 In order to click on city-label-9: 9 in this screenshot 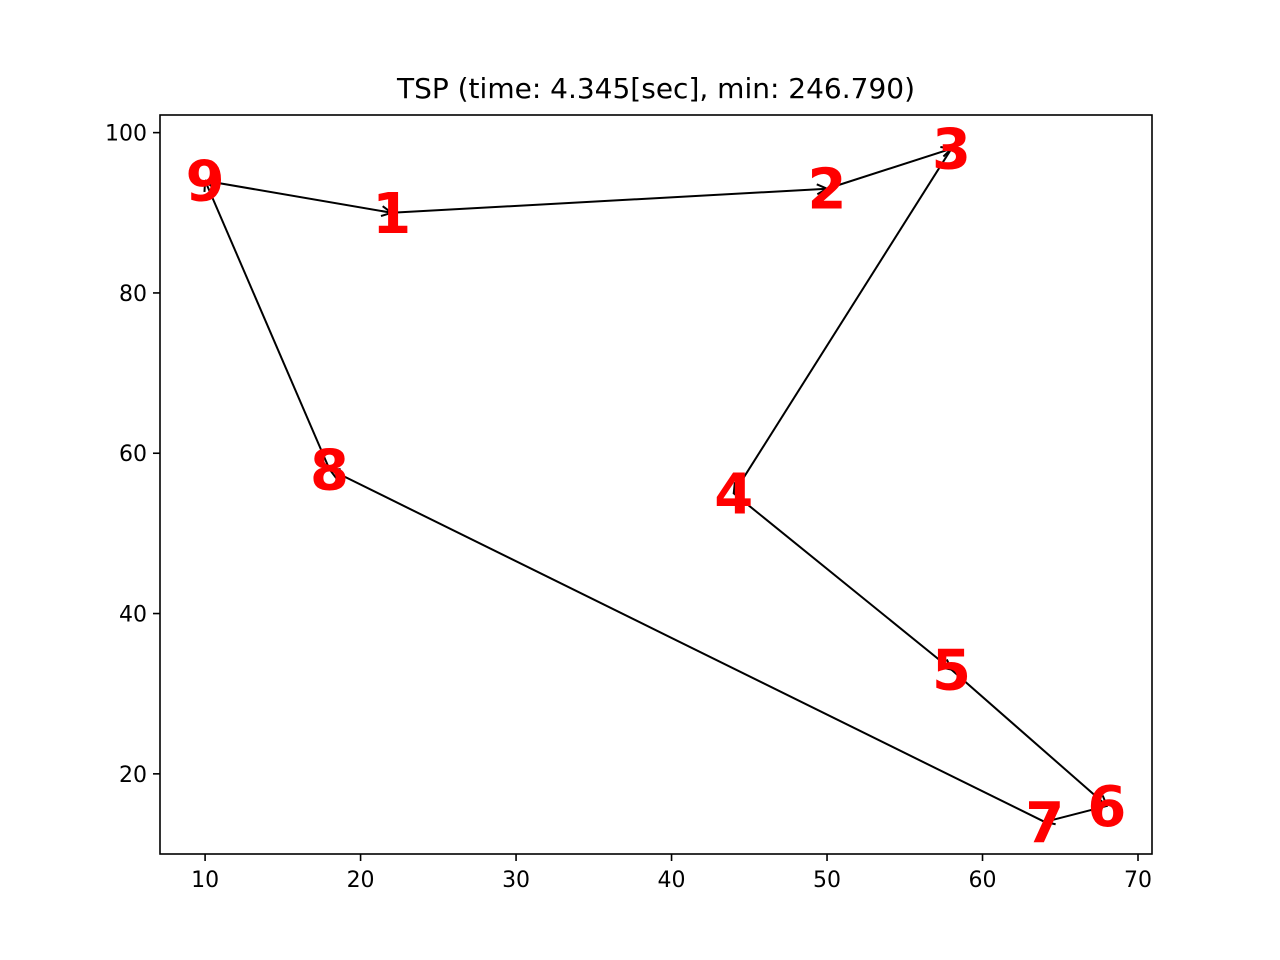, I will do `click(205, 182)`.